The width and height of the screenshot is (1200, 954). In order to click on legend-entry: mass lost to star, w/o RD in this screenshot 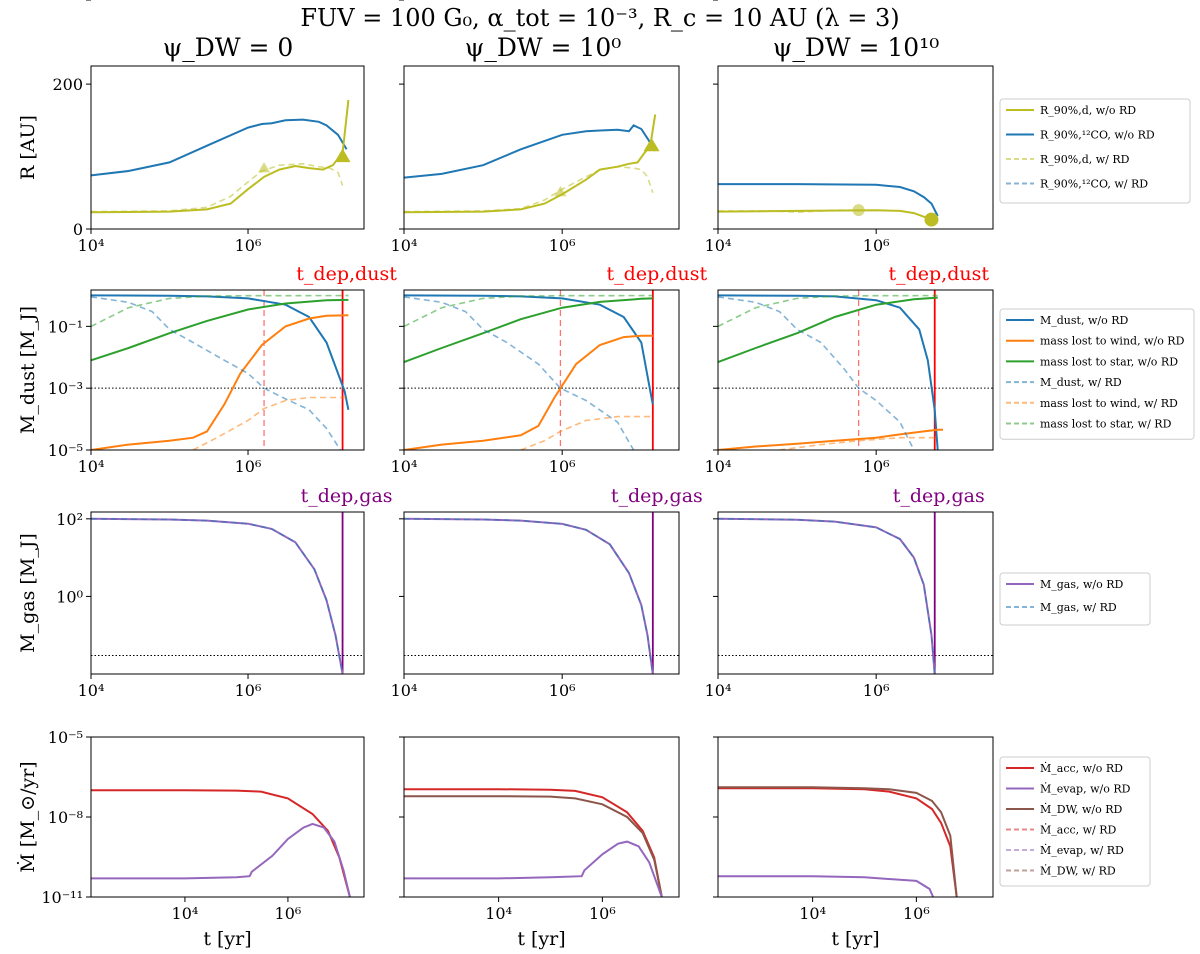, I will do `click(1109, 361)`.